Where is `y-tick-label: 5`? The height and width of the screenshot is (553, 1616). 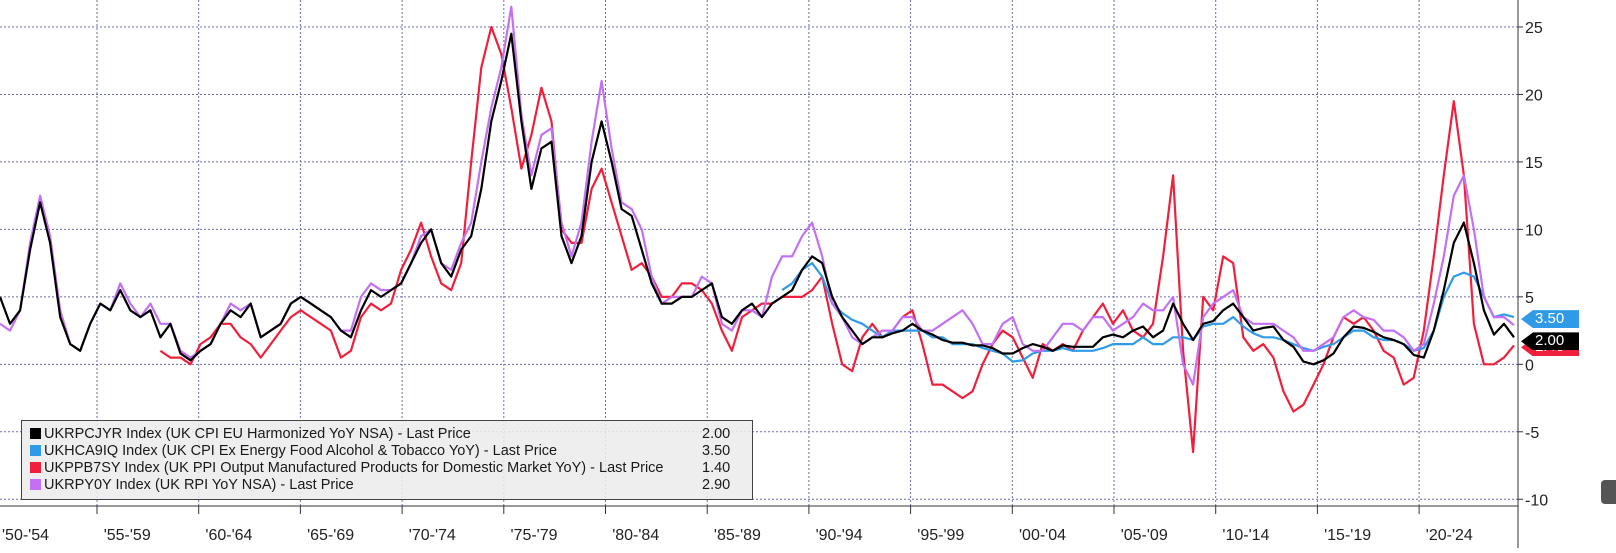
y-tick-label: 5 is located at coordinates (1529, 298).